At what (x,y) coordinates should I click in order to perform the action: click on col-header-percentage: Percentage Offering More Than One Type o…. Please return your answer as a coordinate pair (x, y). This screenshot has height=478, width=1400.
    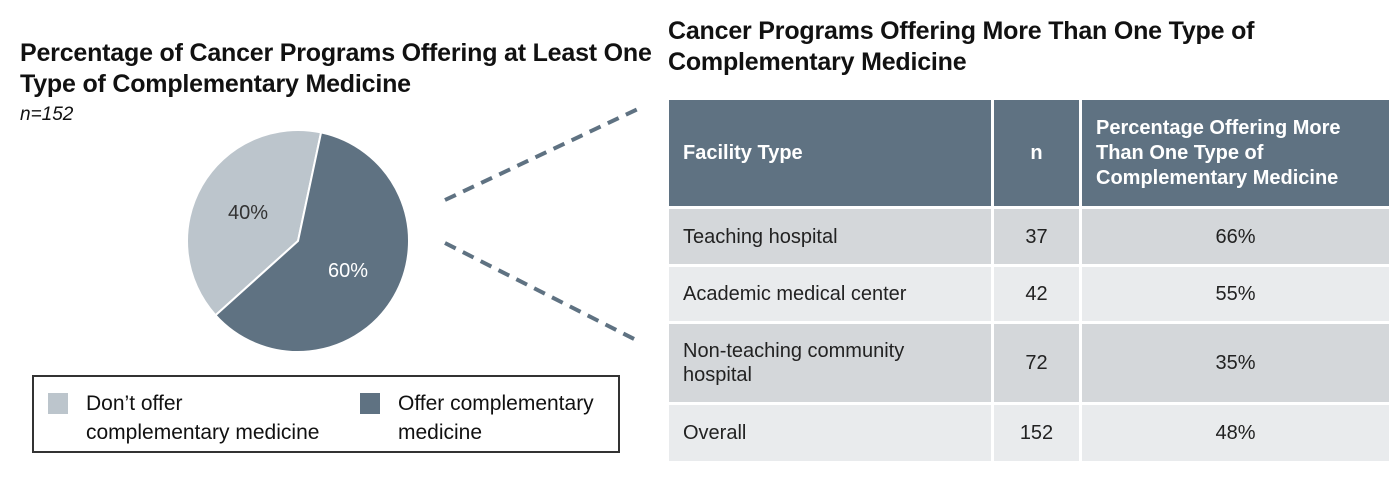
    Looking at the image, I should click on (1235, 153).